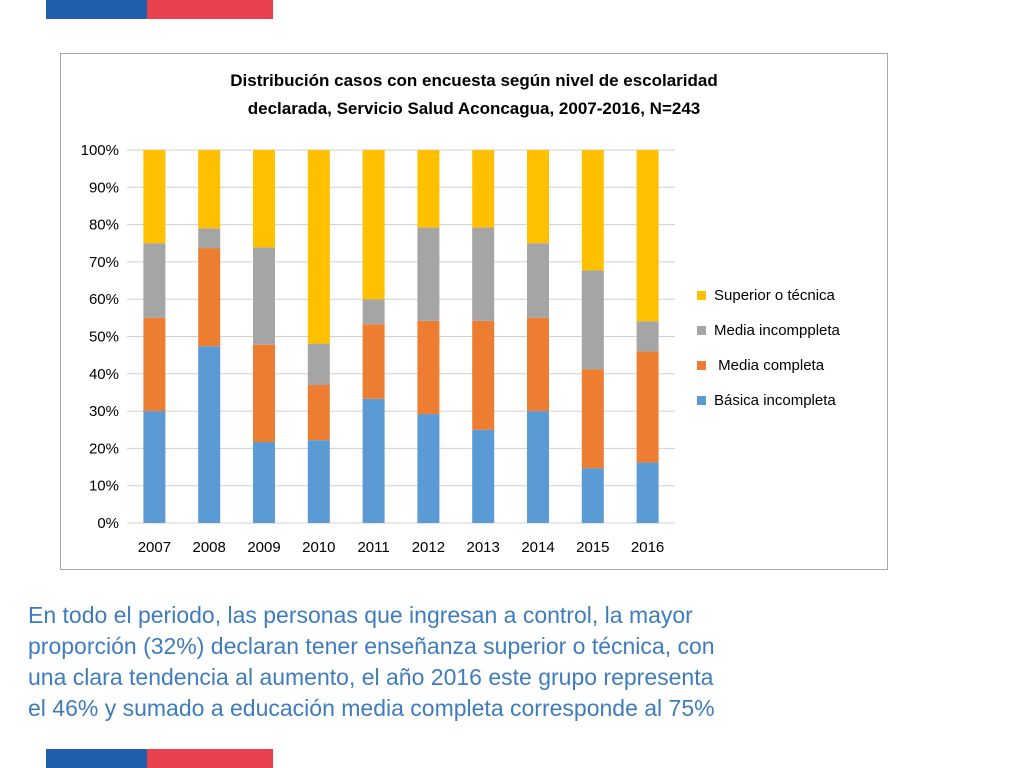  I want to click on flag-stripe-blue-bottom, so click(96, 758).